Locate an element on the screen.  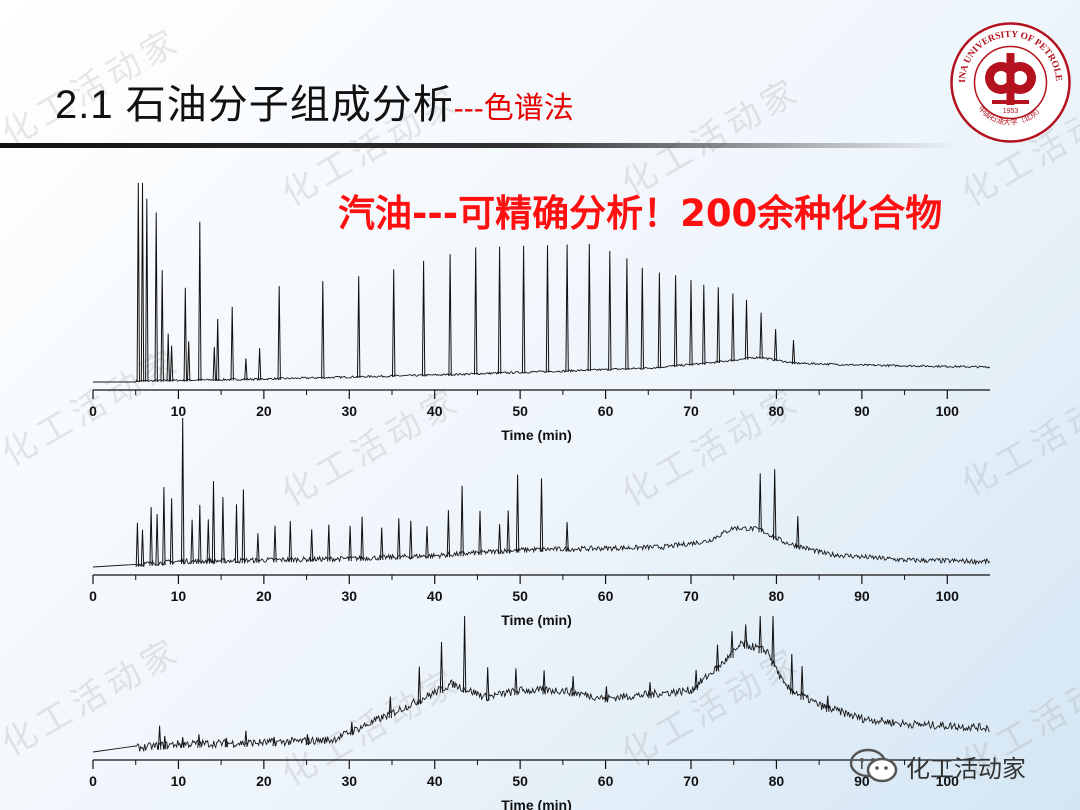
wechat-icon is located at coordinates (873, 765).